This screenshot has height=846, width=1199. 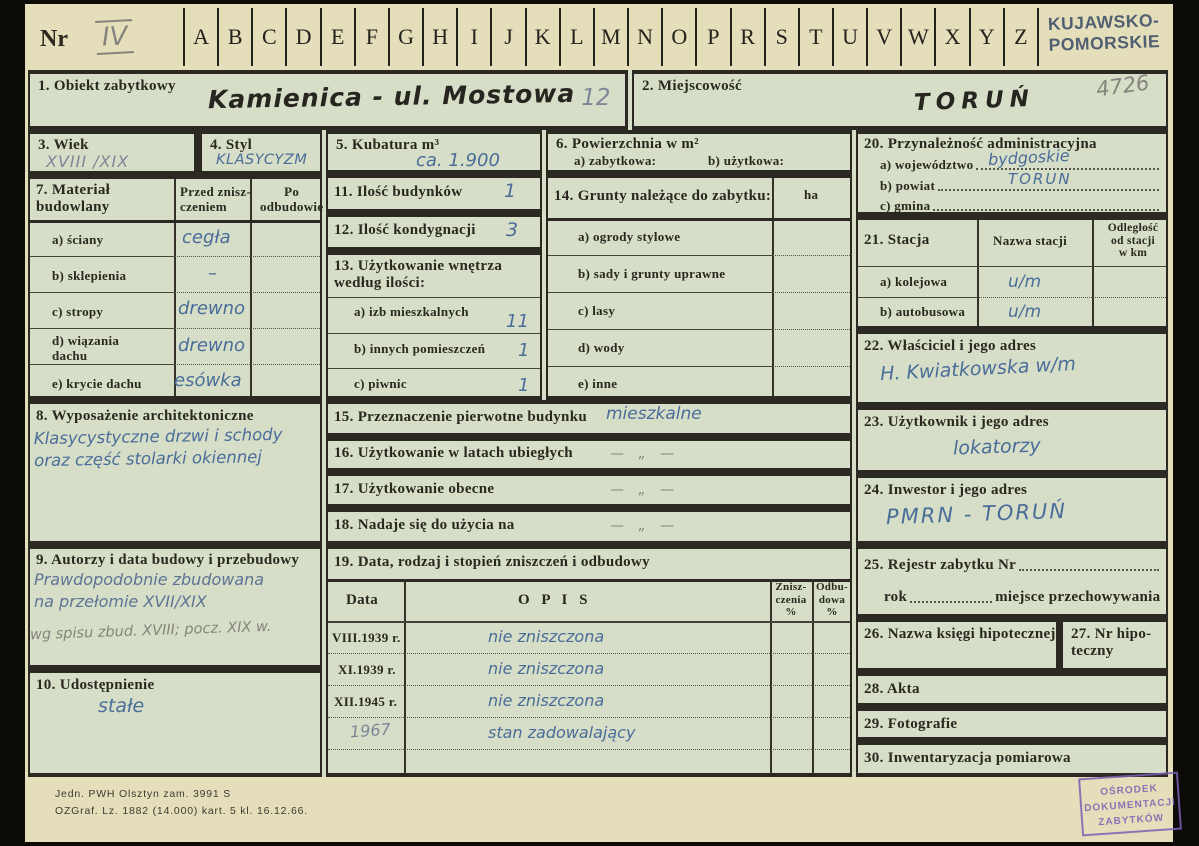 What do you see at coordinates (473, 37) in the screenshot?
I see `letter-tab: I` at bounding box center [473, 37].